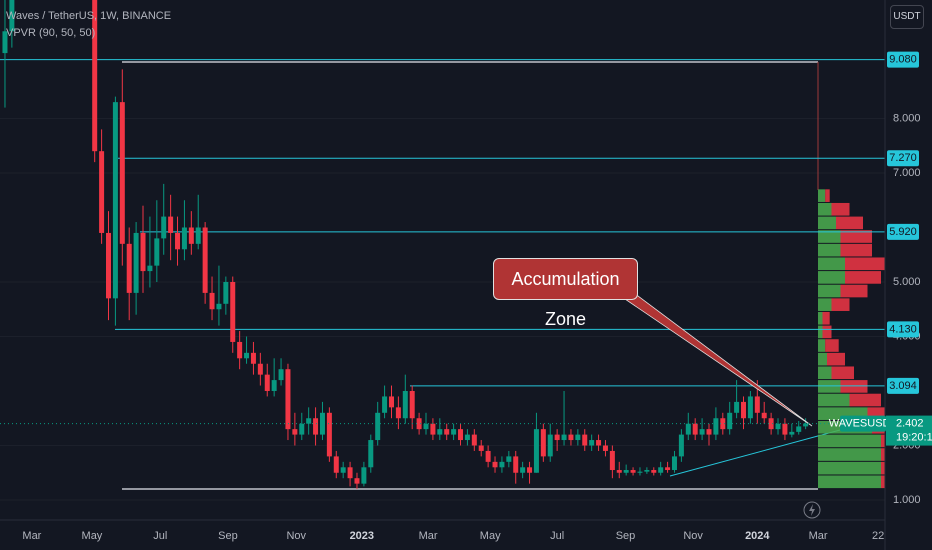 The height and width of the screenshot is (550, 932). Describe the element at coordinates (757, 536) in the screenshot. I see `x-tick-label: 2024` at that location.